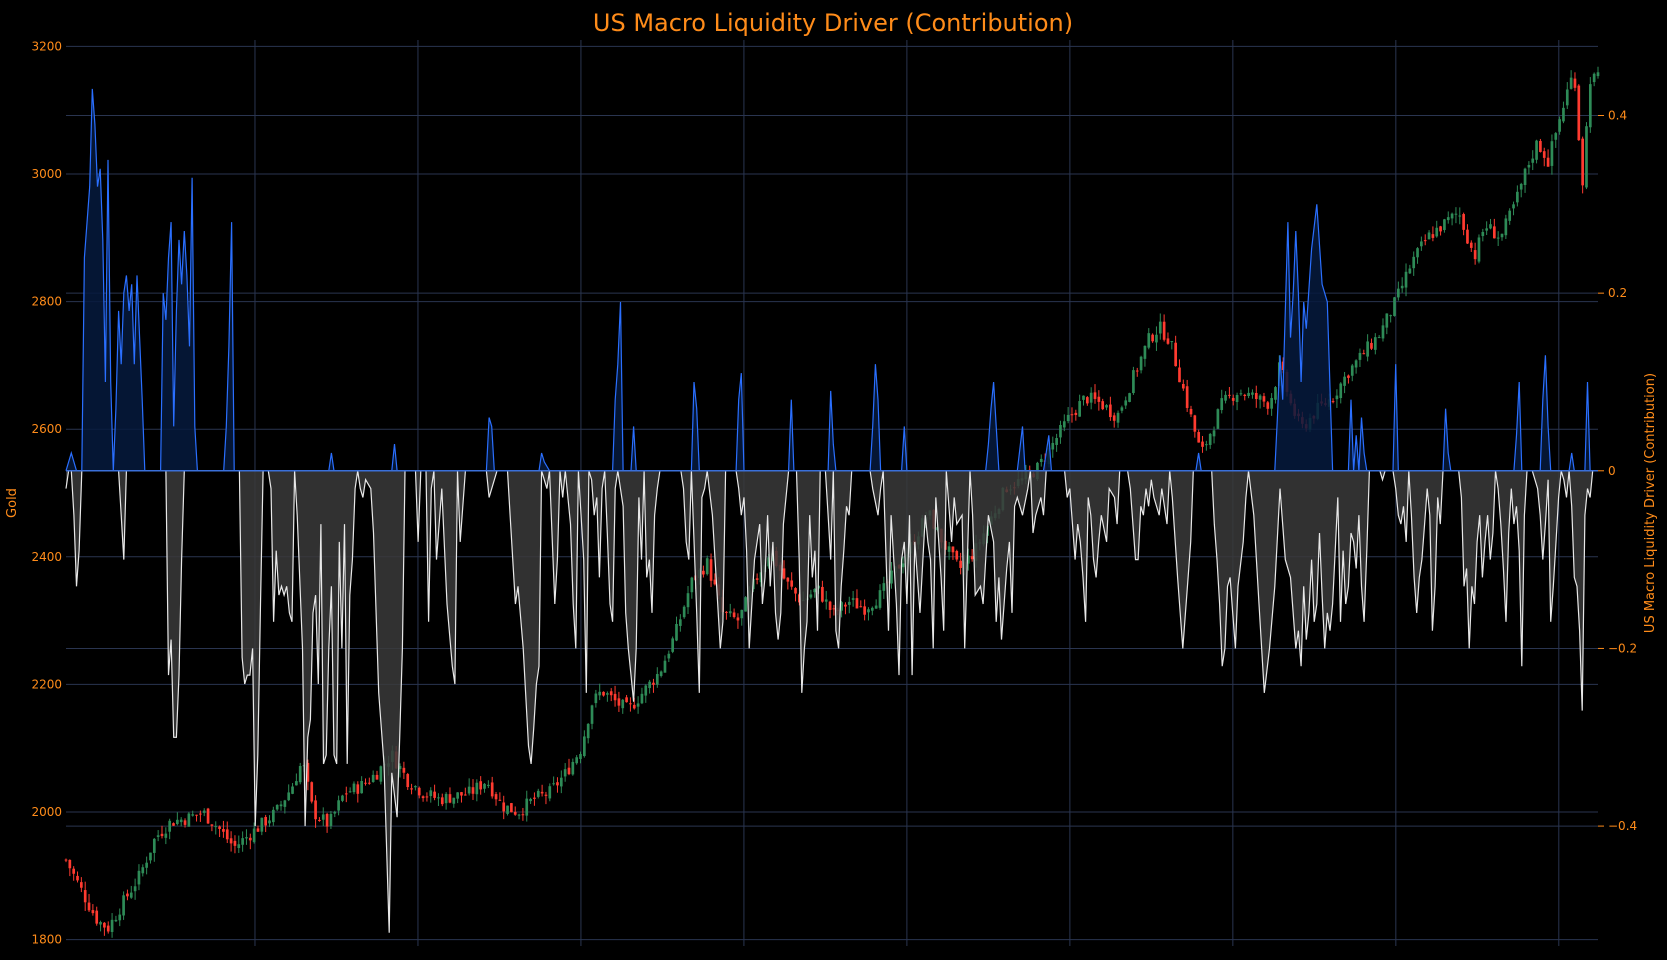 This screenshot has height=960, width=1667. What do you see at coordinates (1650, 503) in the screenshot?
I see `right-axis-title: US Macro Liquidity Driver (Contribution)` at bounding box center [1650, 503].